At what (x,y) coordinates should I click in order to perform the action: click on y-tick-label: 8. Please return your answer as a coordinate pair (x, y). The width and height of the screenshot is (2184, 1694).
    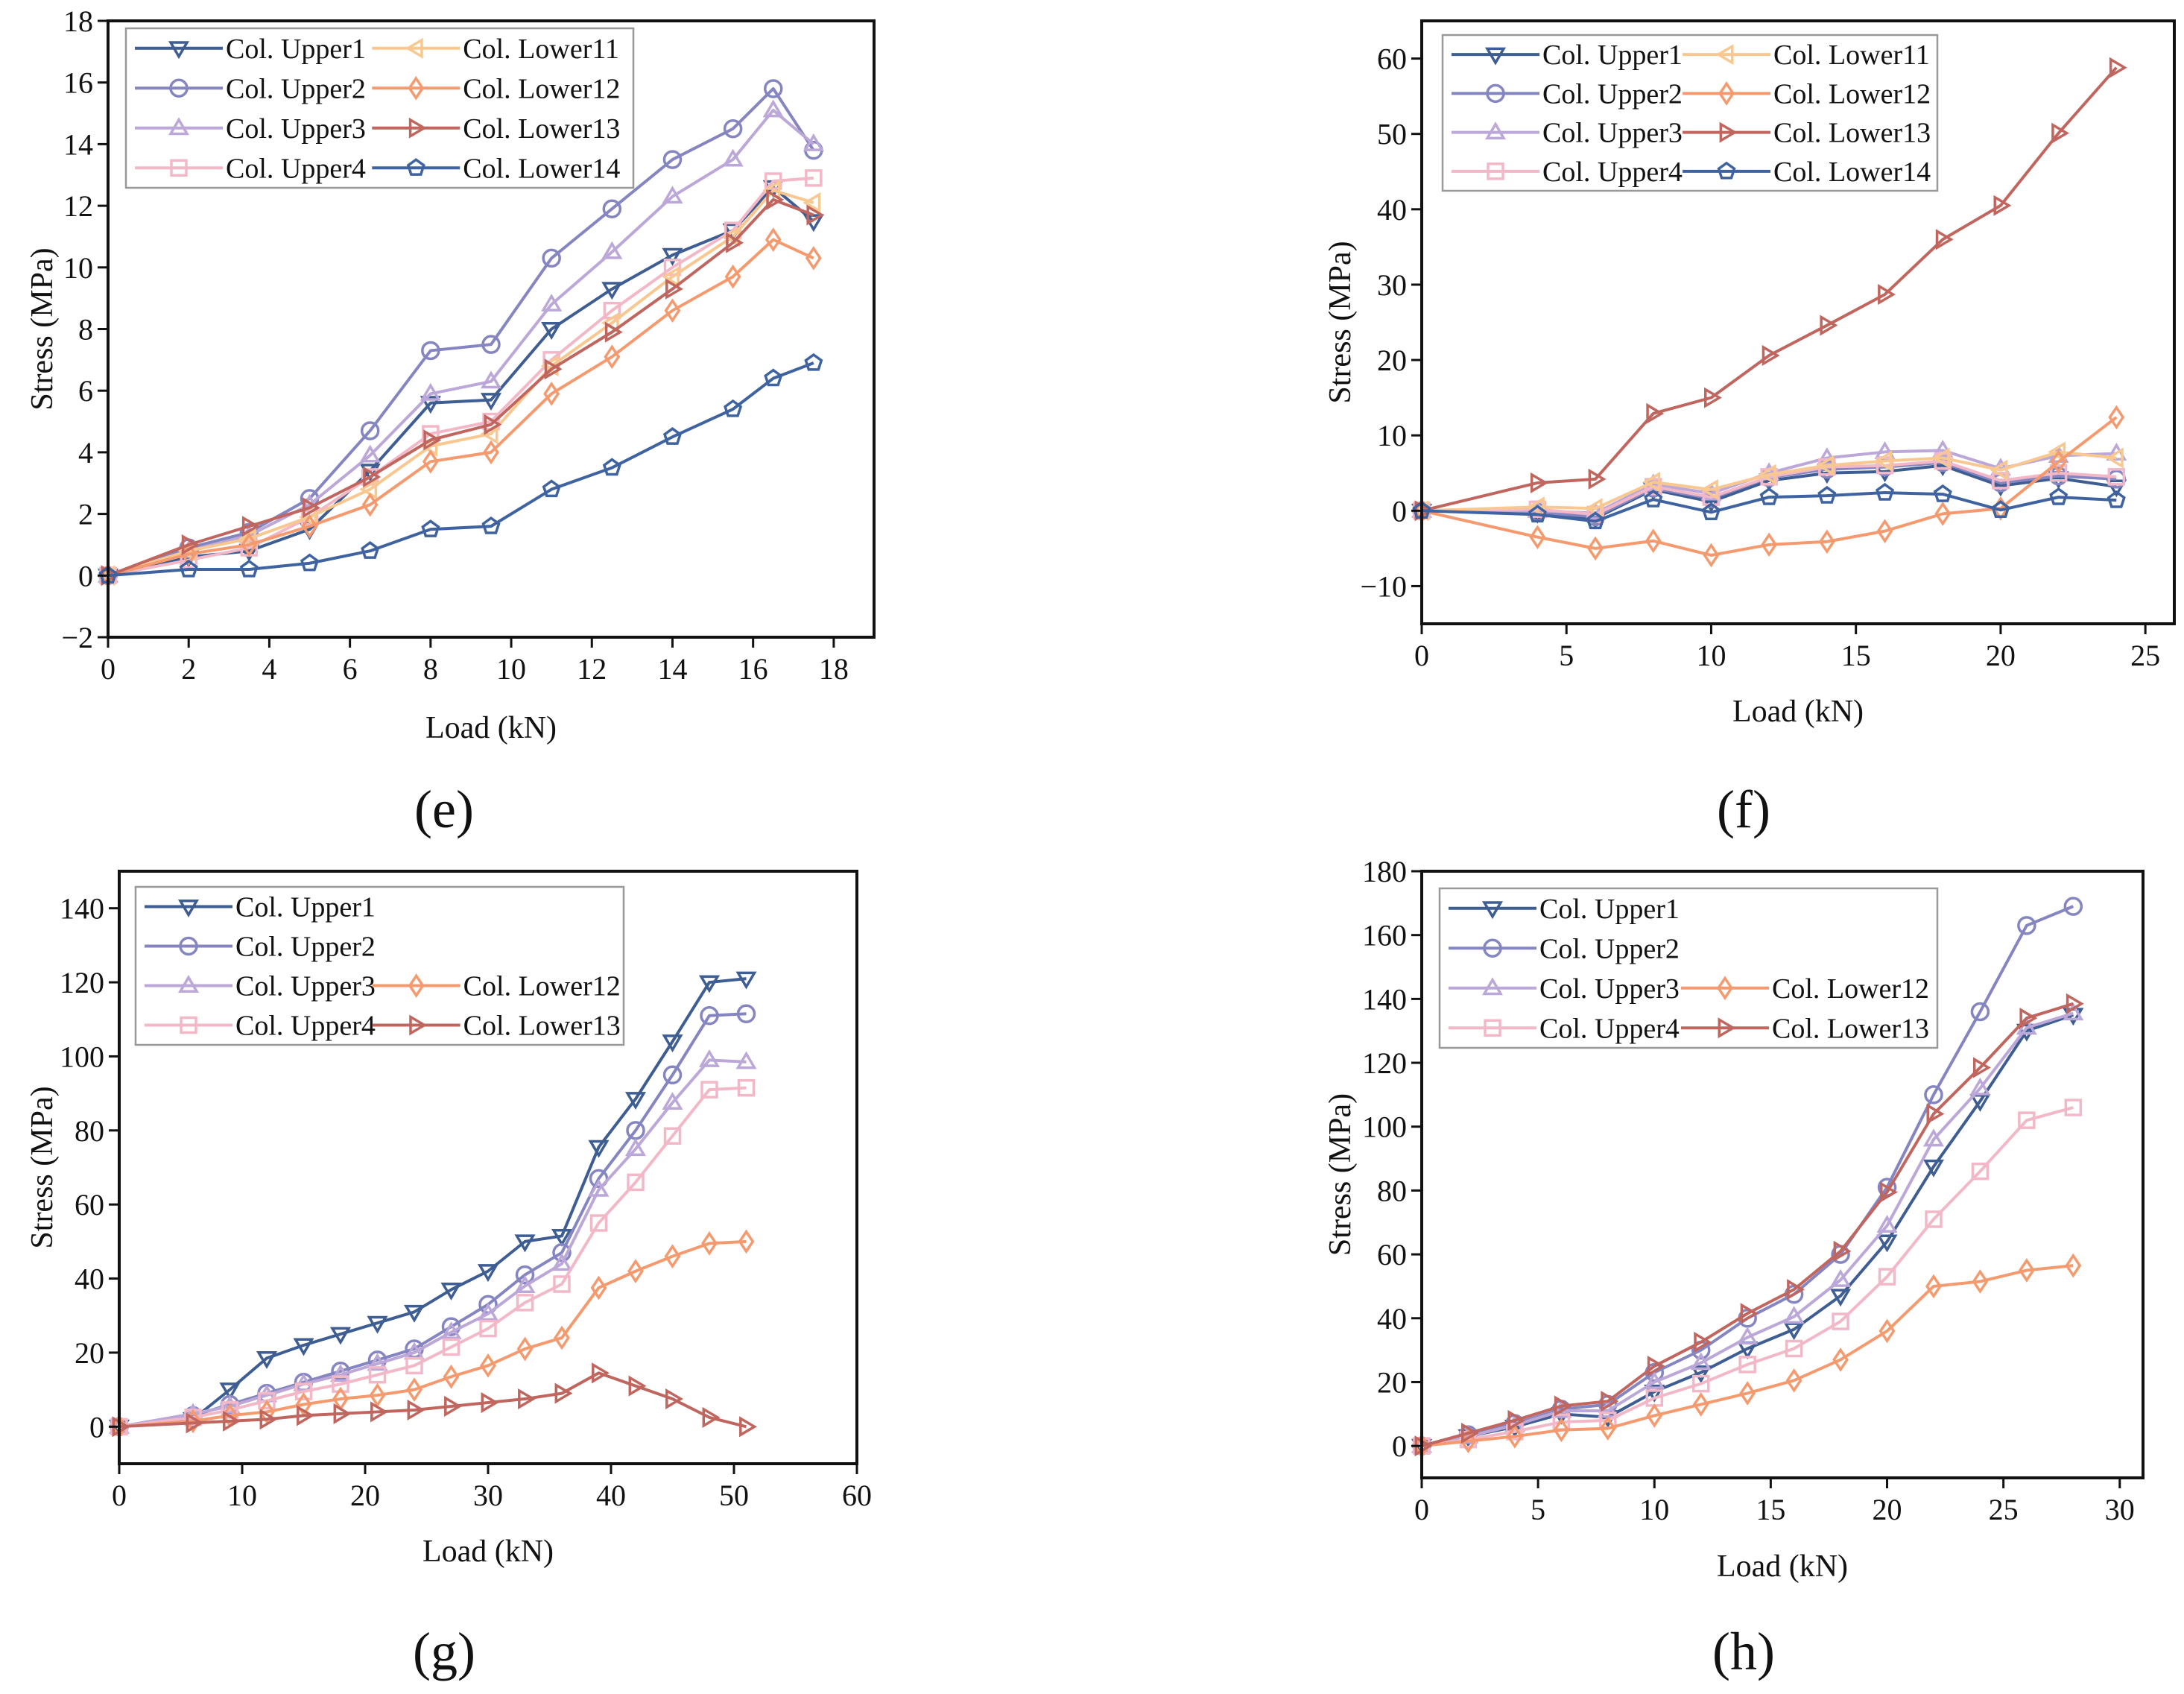
    Looking at the image, I should click on (85, 330).